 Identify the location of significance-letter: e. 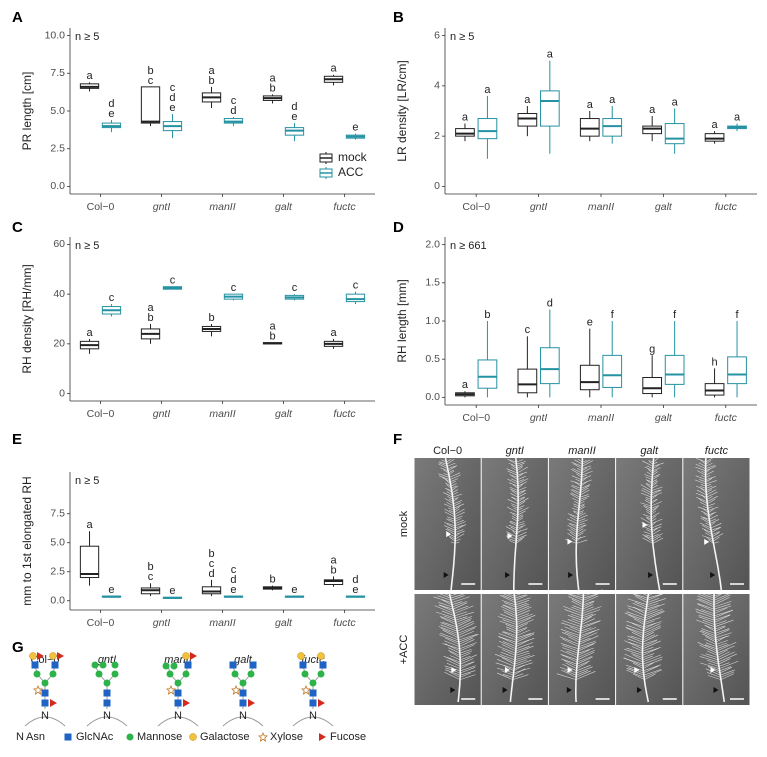
(233, 590).